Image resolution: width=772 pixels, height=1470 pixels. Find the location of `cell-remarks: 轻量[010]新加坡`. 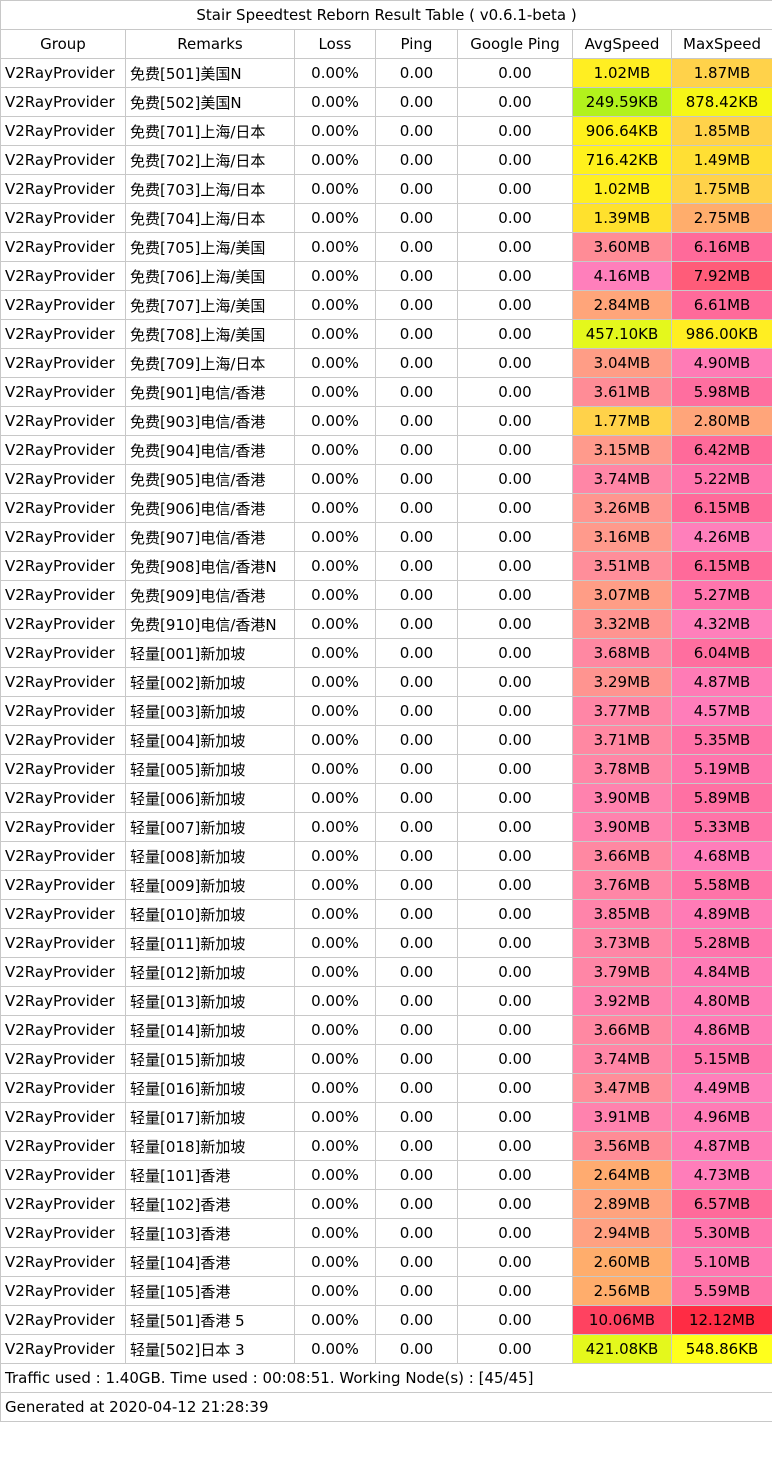

cell-remarks: 轻量[010]新加坡 is located at coordinates (210, 914).